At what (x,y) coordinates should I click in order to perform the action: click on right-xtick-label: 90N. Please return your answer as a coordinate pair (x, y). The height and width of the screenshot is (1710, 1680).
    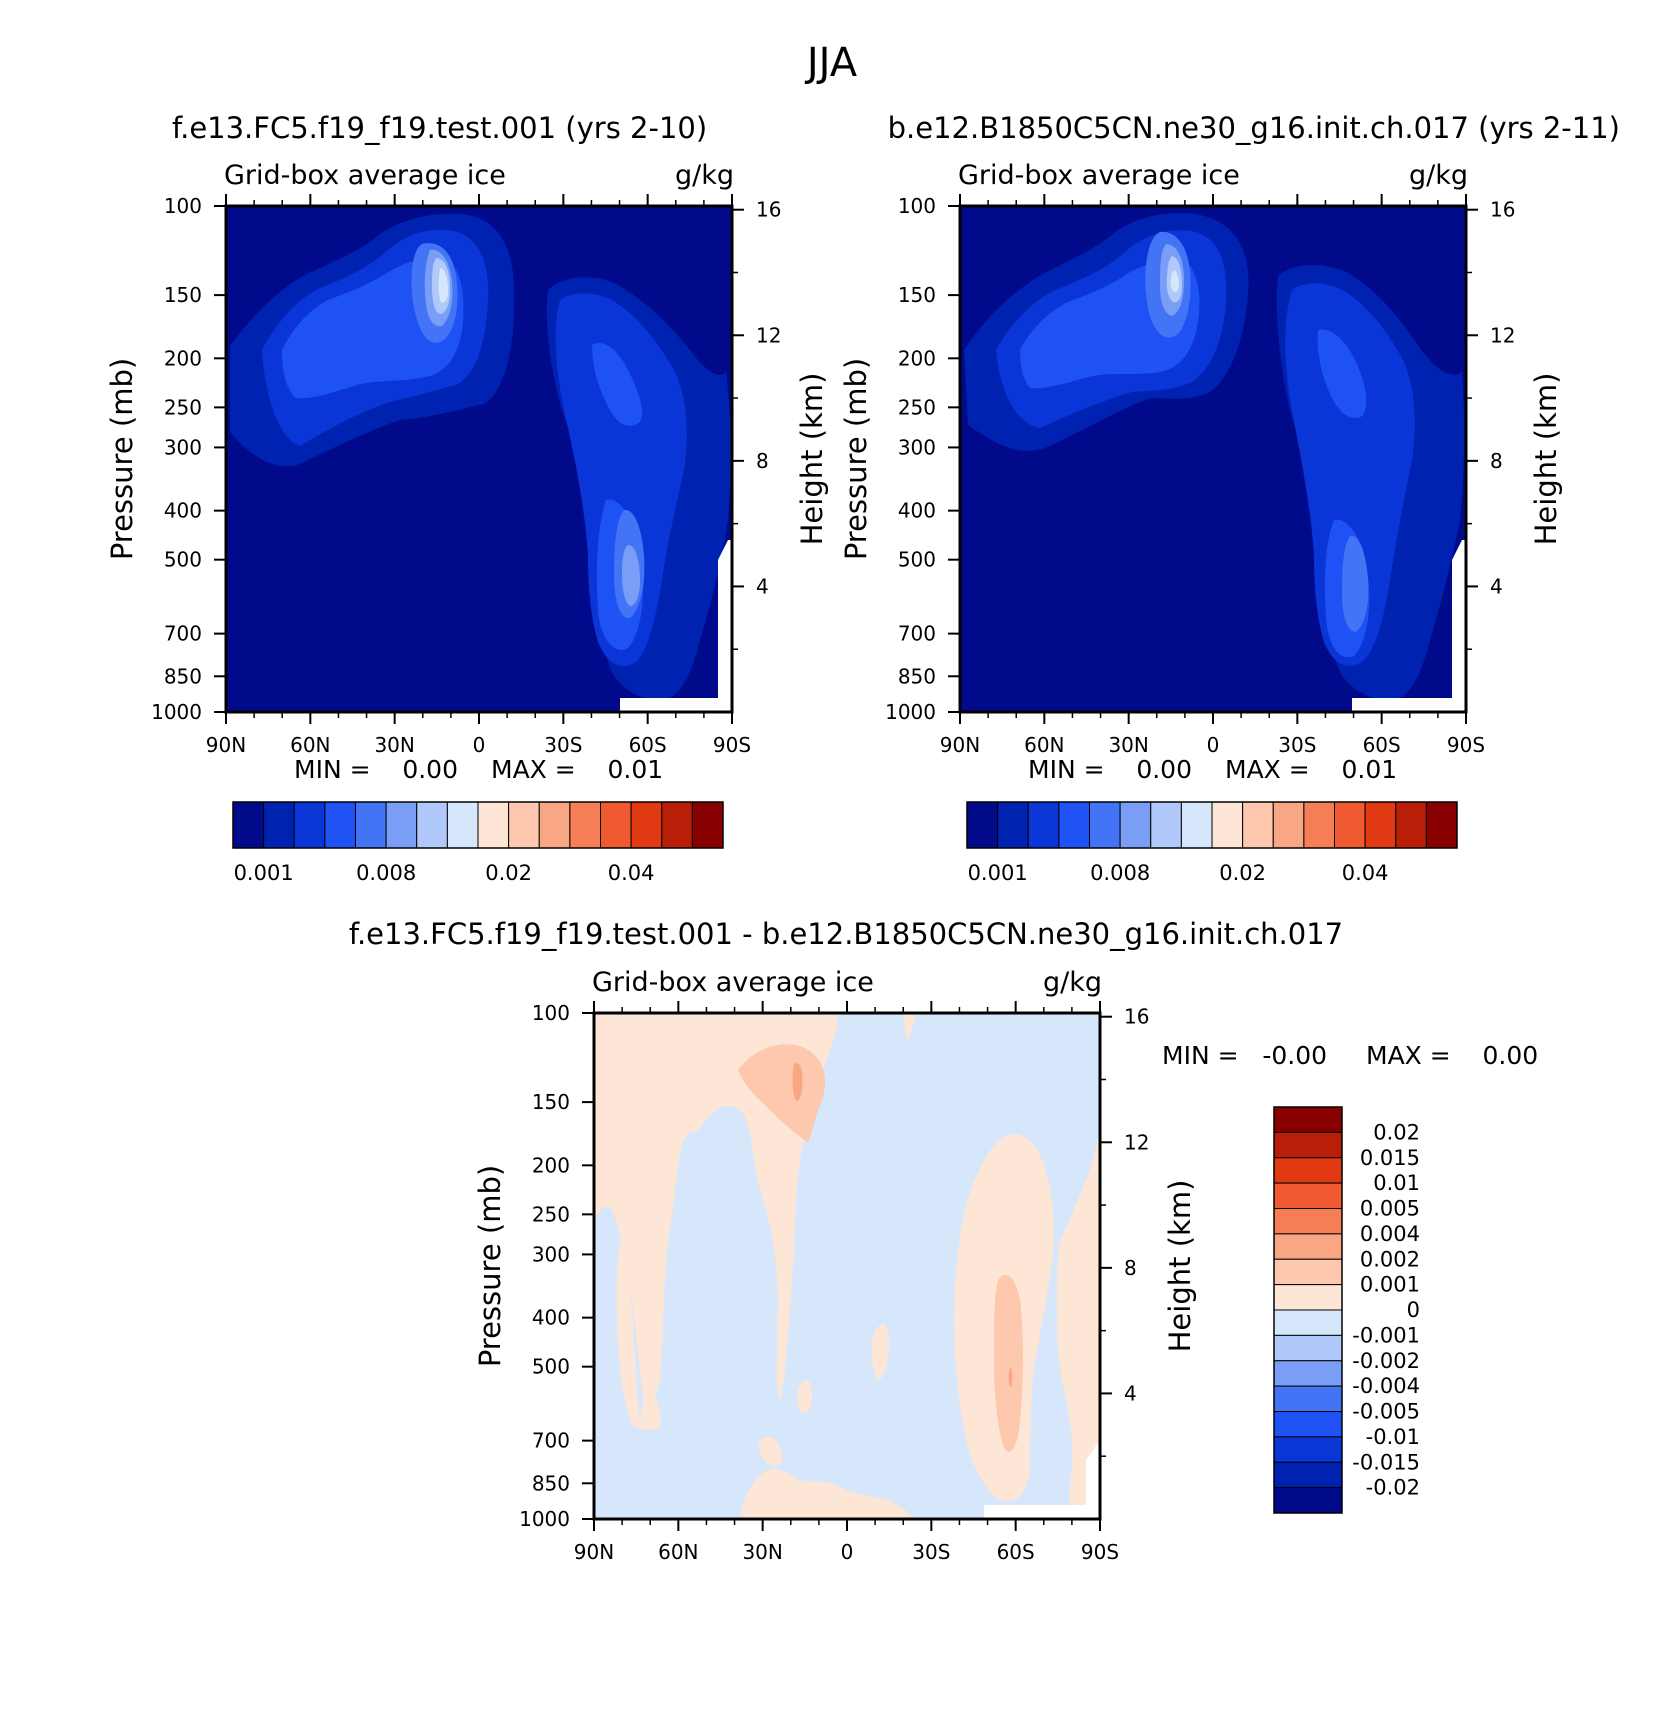
    Looking at the image, I should click on (960, 745).